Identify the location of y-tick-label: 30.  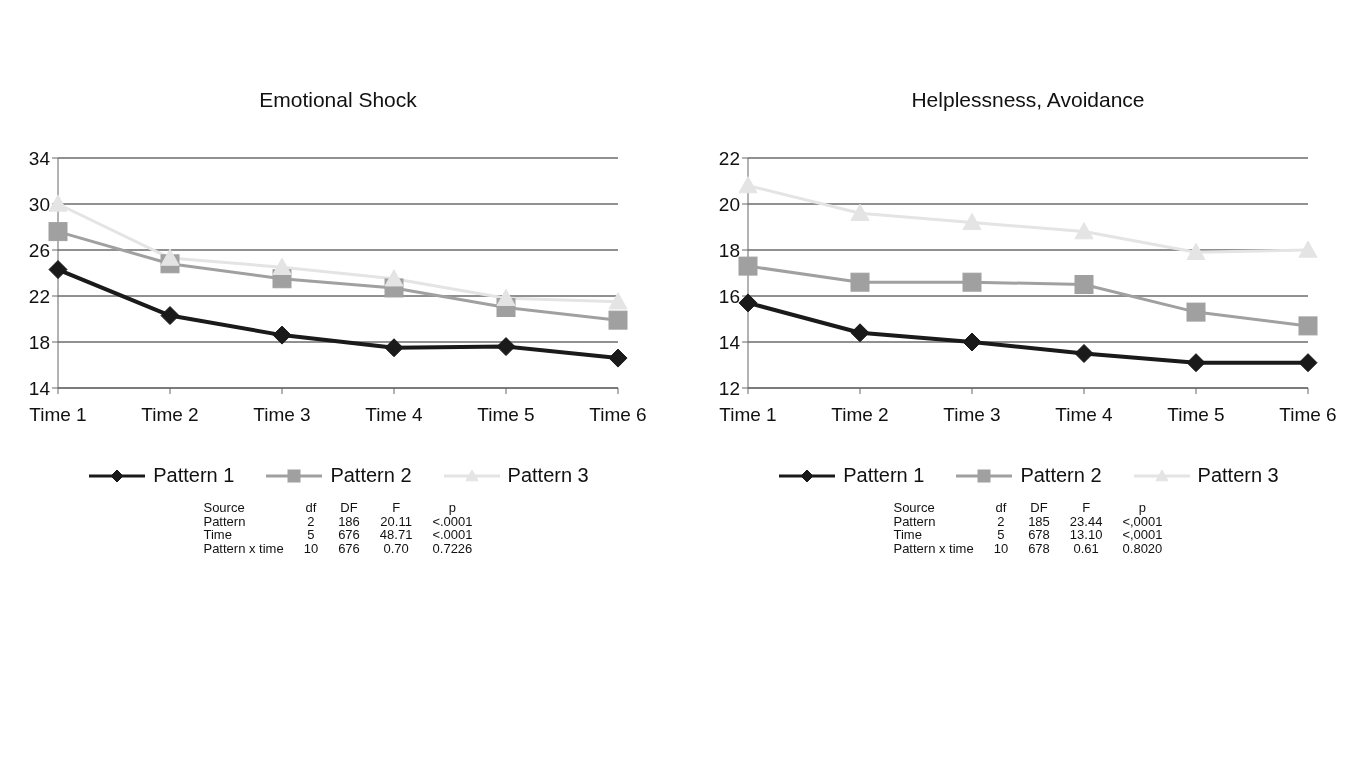
(39, 204).